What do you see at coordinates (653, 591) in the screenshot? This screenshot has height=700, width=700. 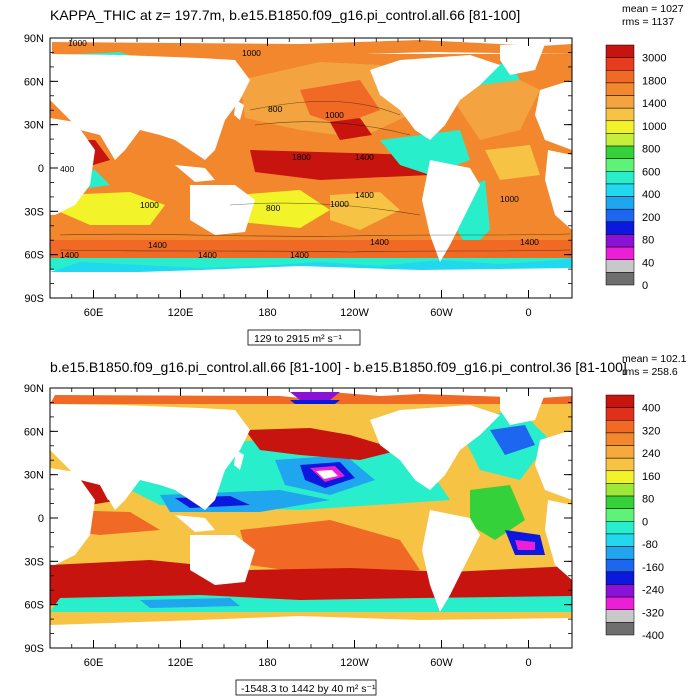 I see `colorbar-label: -240` at bounding box center [653, 591].